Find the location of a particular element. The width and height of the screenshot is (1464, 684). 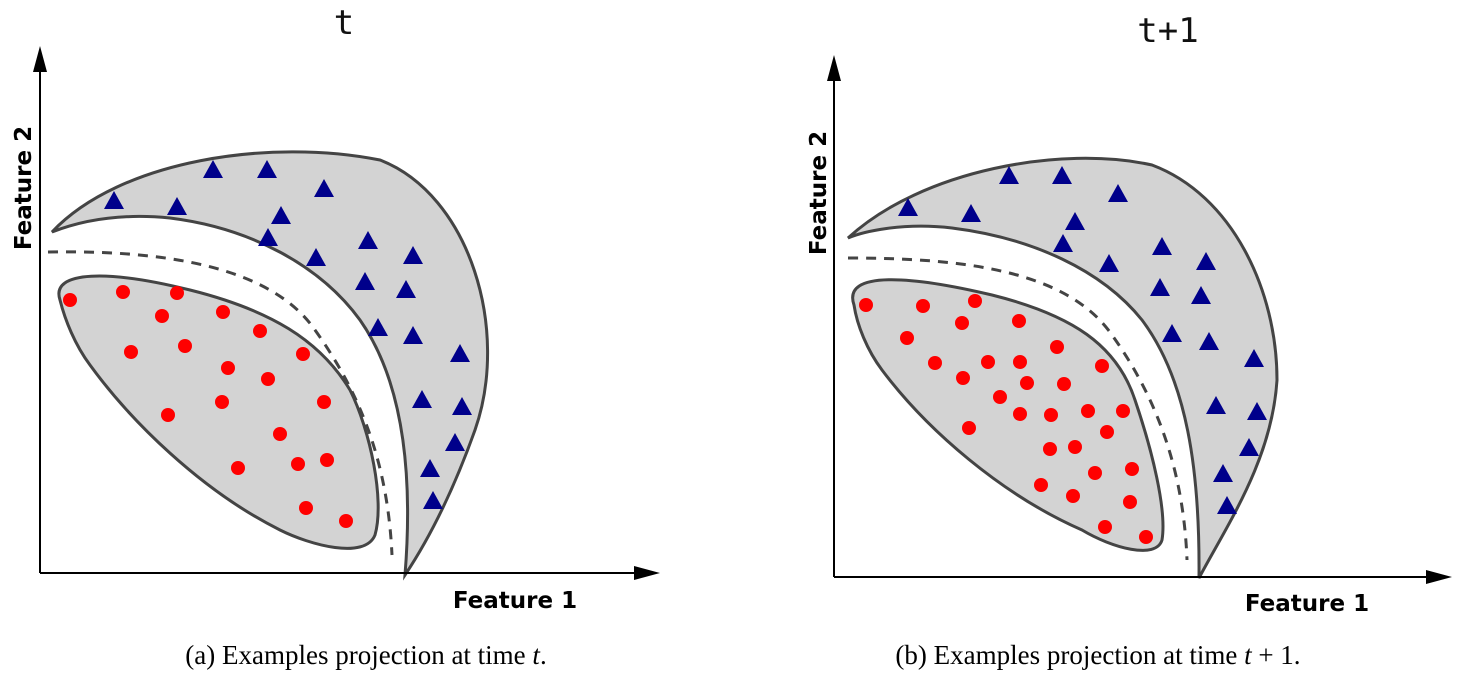

x-axis-arrow is located at coordinates (647, 573).